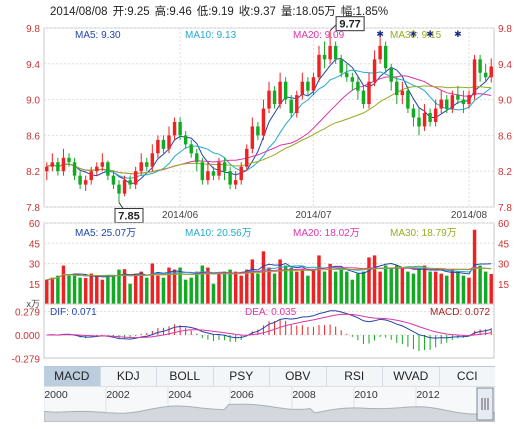 The width and height of the screenshot is (514, 429). Describe the element at coordinates (364, 12) in the screenshot. I see `quote-change: 幅:1.85%` at that location.